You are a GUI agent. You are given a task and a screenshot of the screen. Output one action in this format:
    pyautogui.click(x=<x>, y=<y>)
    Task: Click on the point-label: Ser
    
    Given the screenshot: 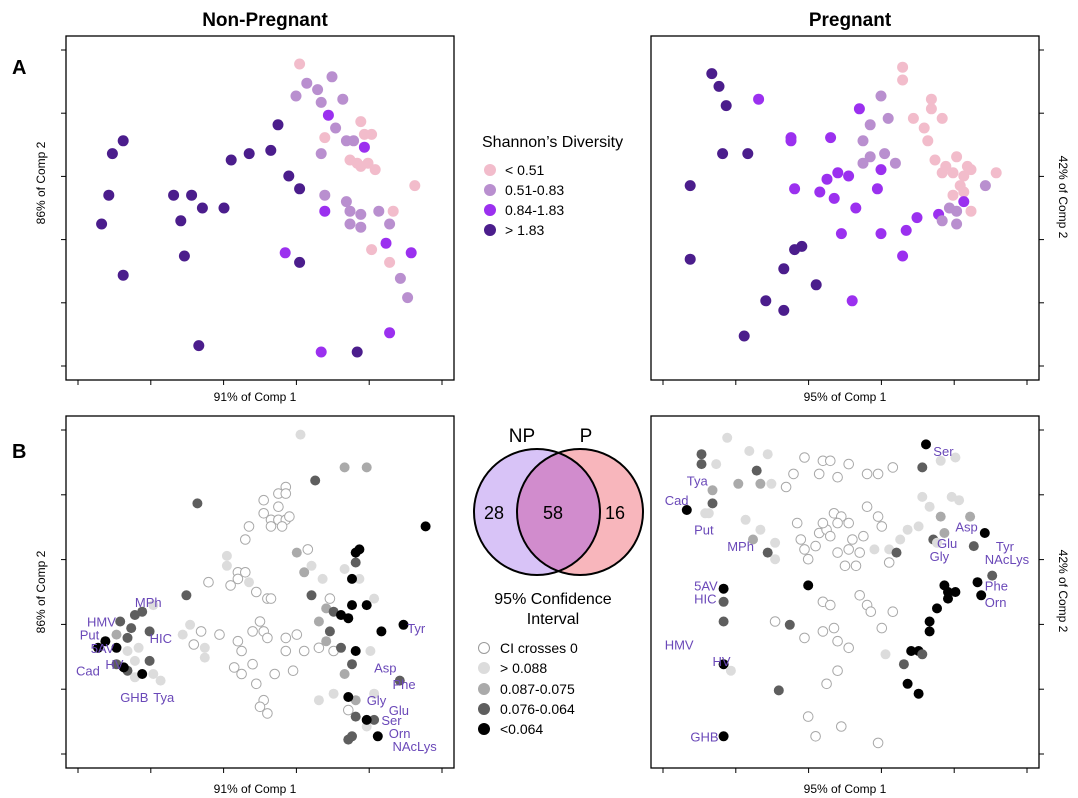 What is the action you would take?
    pyautogui.click(x=391, y=720)
    